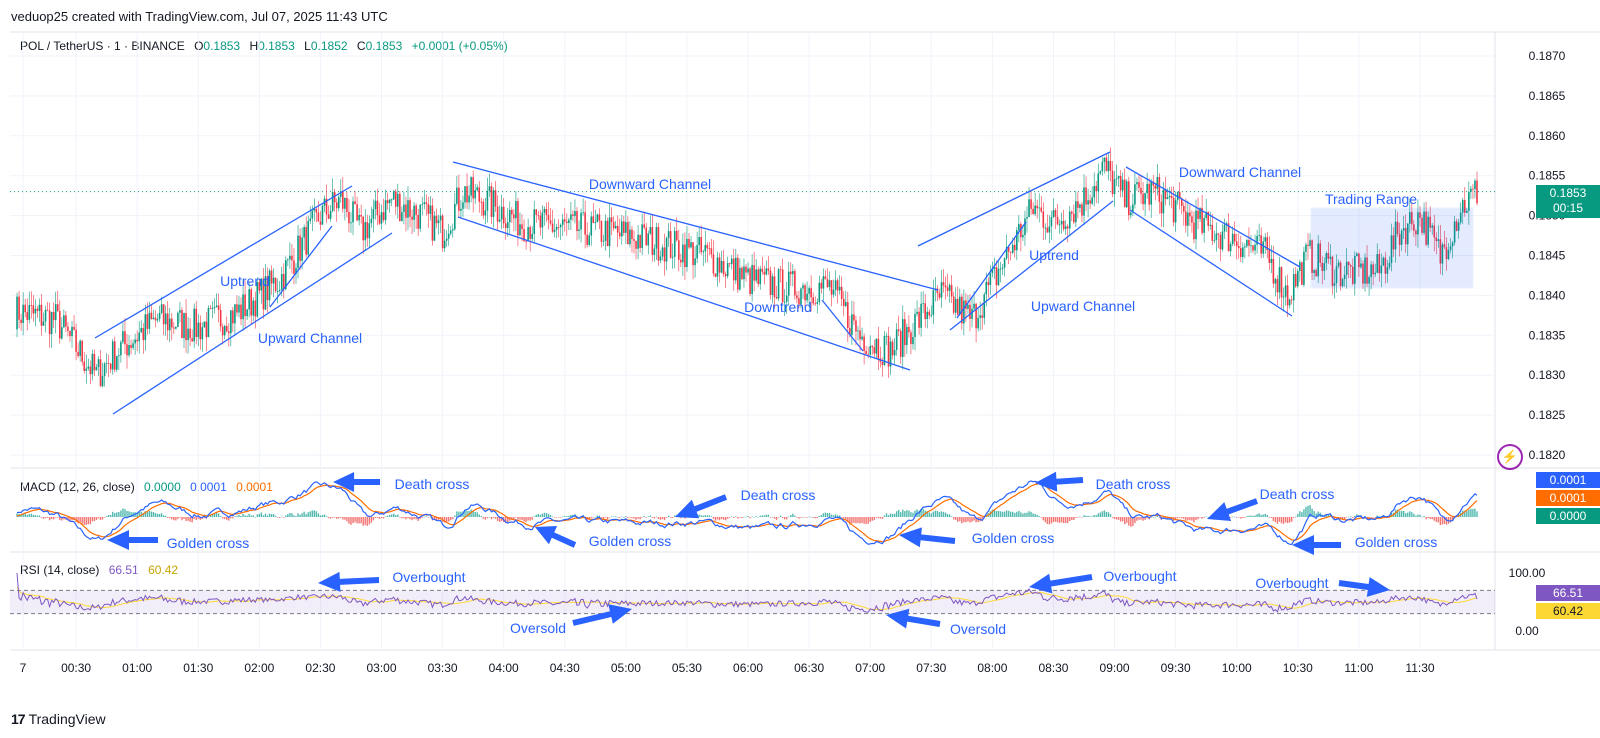  Describe the element at coordinates (102, 46) in the screenshot. I see `symbol-title: POL / TetherUS · 1 · BINANCE` at that location.